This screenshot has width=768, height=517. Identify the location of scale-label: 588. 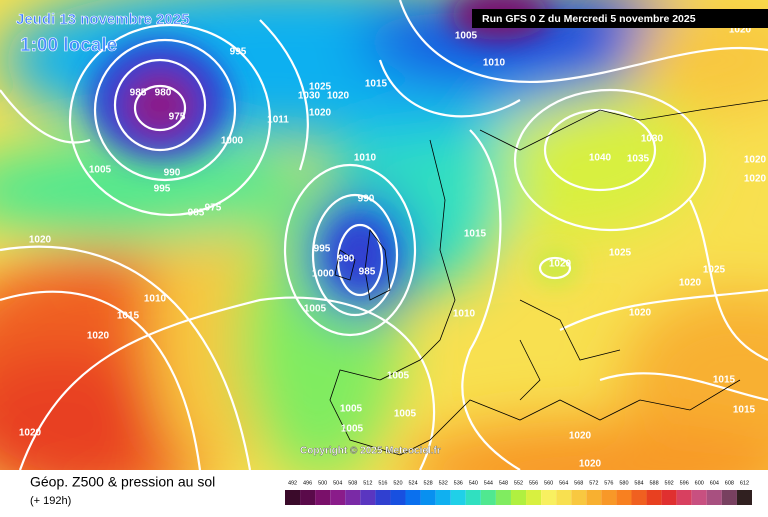
(653, 483).